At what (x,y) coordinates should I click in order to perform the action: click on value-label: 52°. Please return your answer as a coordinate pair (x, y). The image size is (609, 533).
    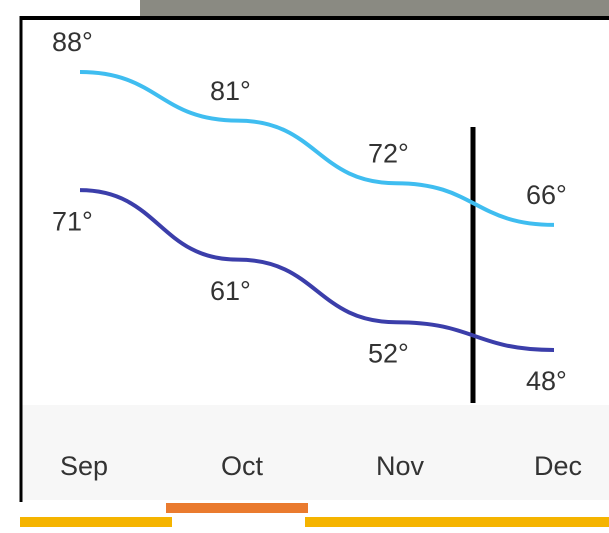
    Looking at the image, I should click on (388, 353).